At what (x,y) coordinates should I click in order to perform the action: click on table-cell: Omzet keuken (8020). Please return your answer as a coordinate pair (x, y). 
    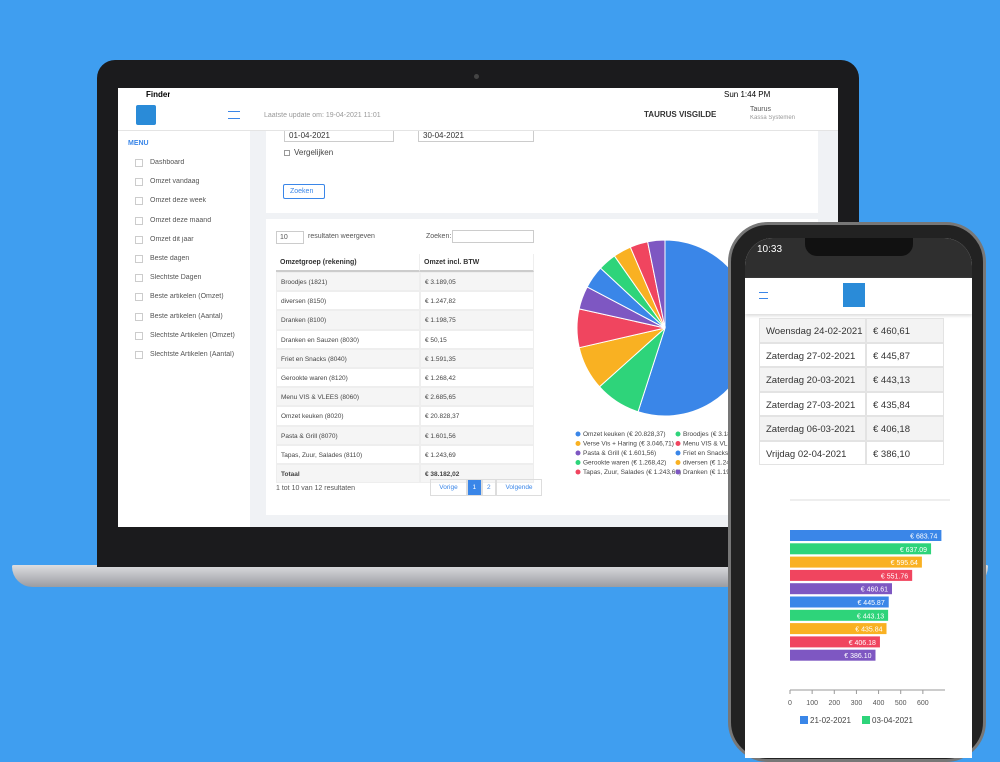
    Looking at the image, I should click on (348, 416).